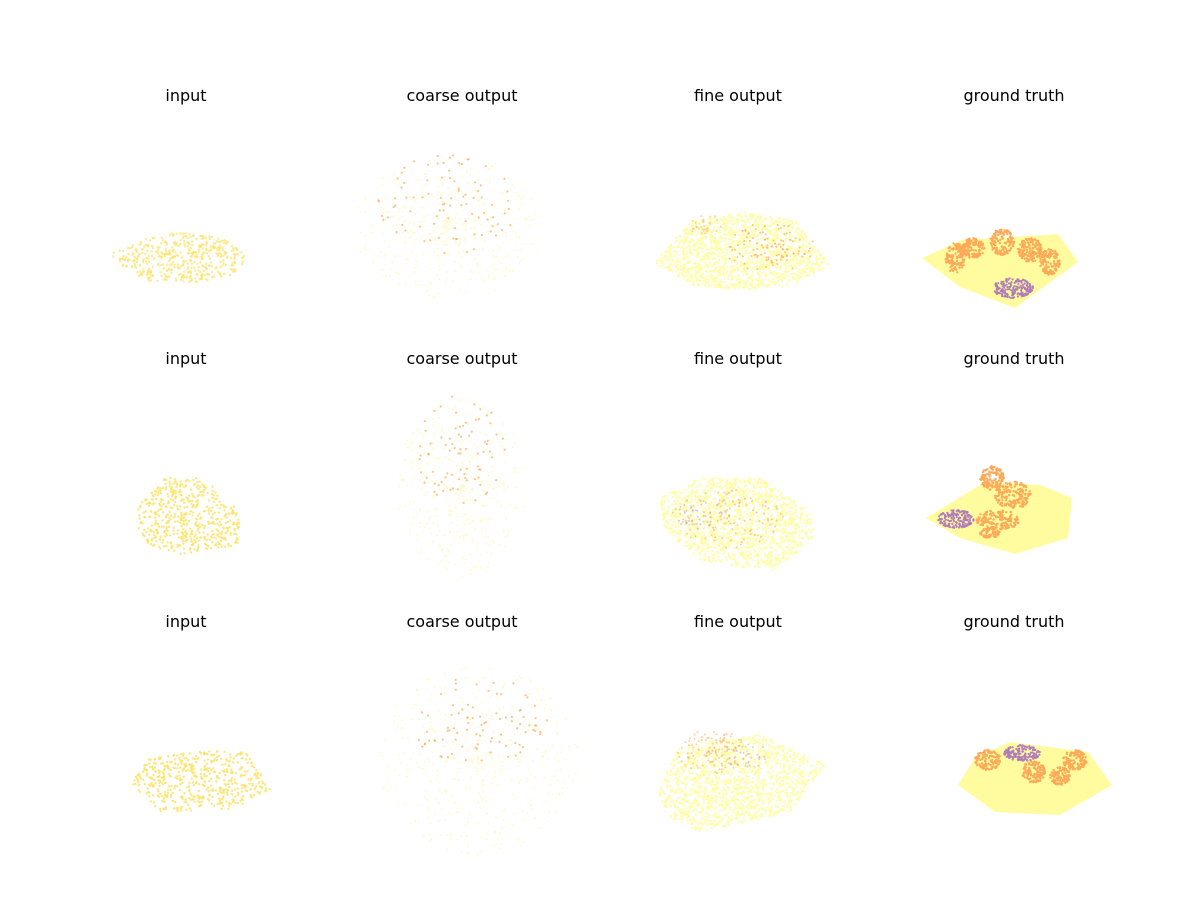  What do you see at coordinates (462, 358) in the screenshot?
I see `panel-title-r2-coarse: coarse output` at bounding box center [462, 358].